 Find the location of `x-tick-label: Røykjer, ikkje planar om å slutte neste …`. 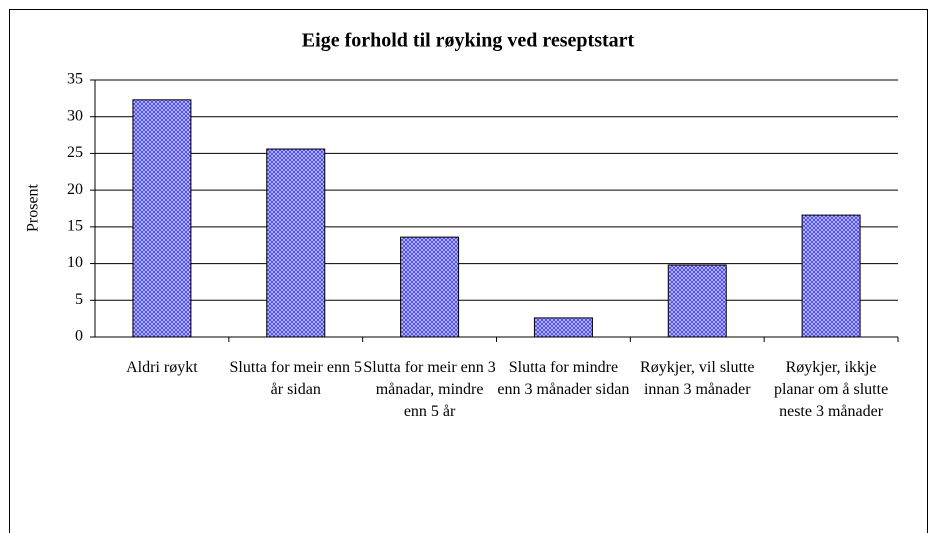

x-tick-label: Røykjer, ikkje planar om å slutte neste … is located at coordinates (831, 389).